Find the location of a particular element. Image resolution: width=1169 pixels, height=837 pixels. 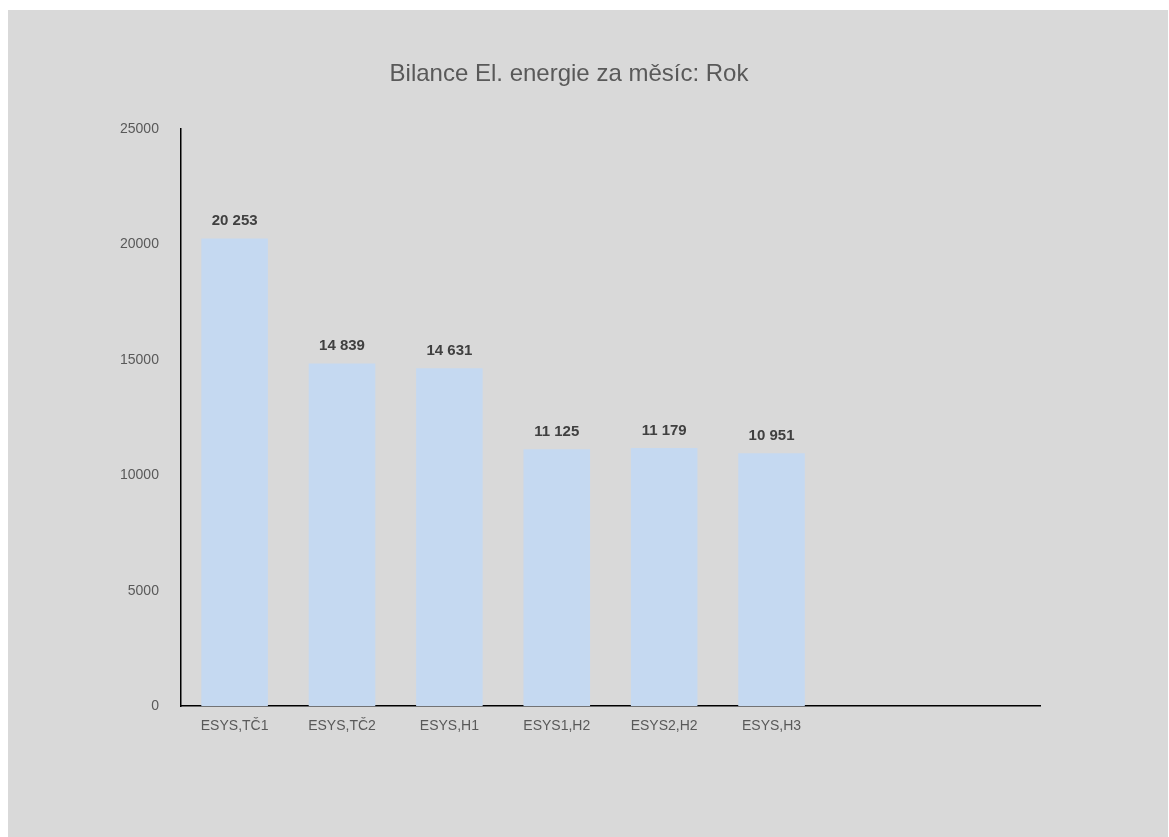

y-tick-label: 20000 is located at coordinates (139, 243).